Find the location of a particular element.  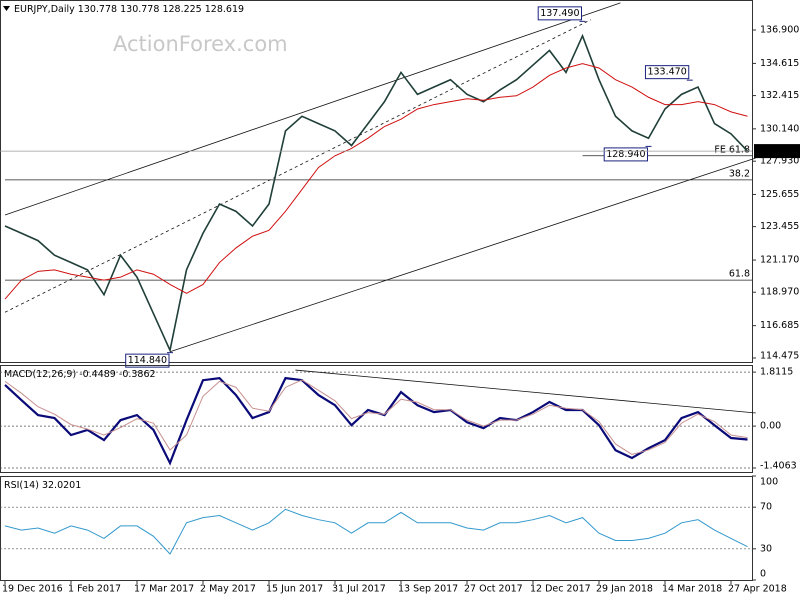

annotation: 128.940 is located at coordinates (625, 154).